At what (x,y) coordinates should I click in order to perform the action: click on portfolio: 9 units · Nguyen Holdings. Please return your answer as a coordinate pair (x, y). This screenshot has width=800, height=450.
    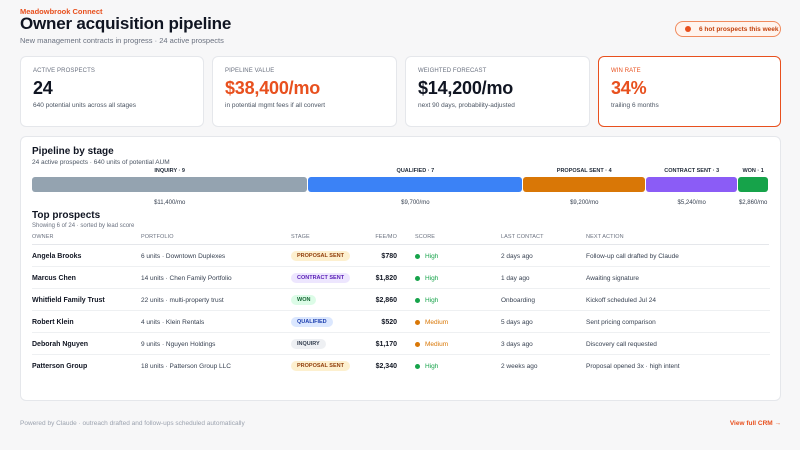
    Looking at the image, I should click on (178, 344).